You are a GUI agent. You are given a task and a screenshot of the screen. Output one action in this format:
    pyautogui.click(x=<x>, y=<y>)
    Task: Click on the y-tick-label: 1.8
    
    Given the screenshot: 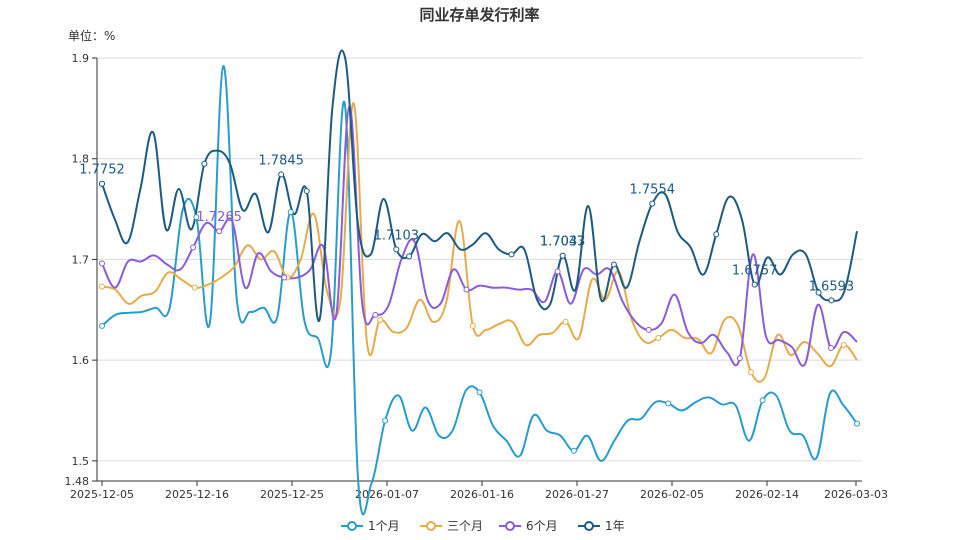 What is the action you would take?
    pyautogui.click(x=81, y=159)
    